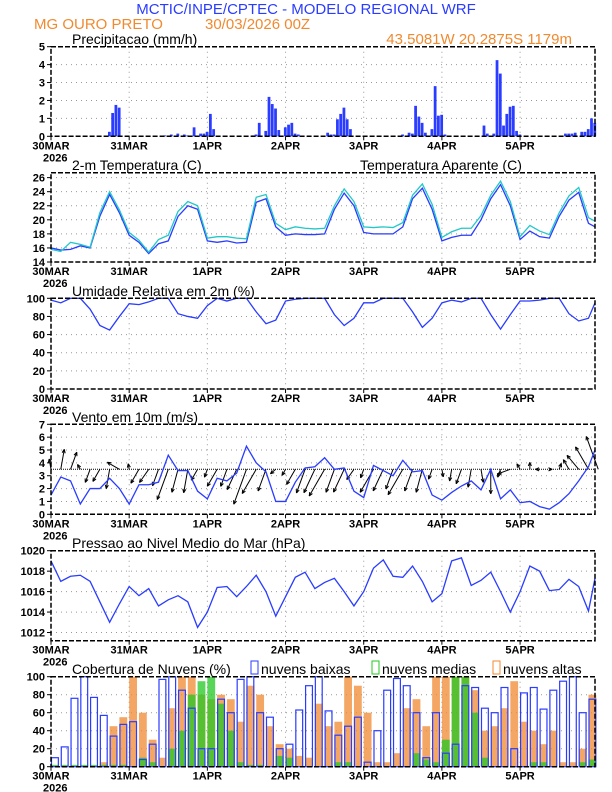 The image size is (612, 792). Describe the element at coordinates (135, 417) in the screenshot. I see `wind-title: Vento em 10m (m/s)` at that location.